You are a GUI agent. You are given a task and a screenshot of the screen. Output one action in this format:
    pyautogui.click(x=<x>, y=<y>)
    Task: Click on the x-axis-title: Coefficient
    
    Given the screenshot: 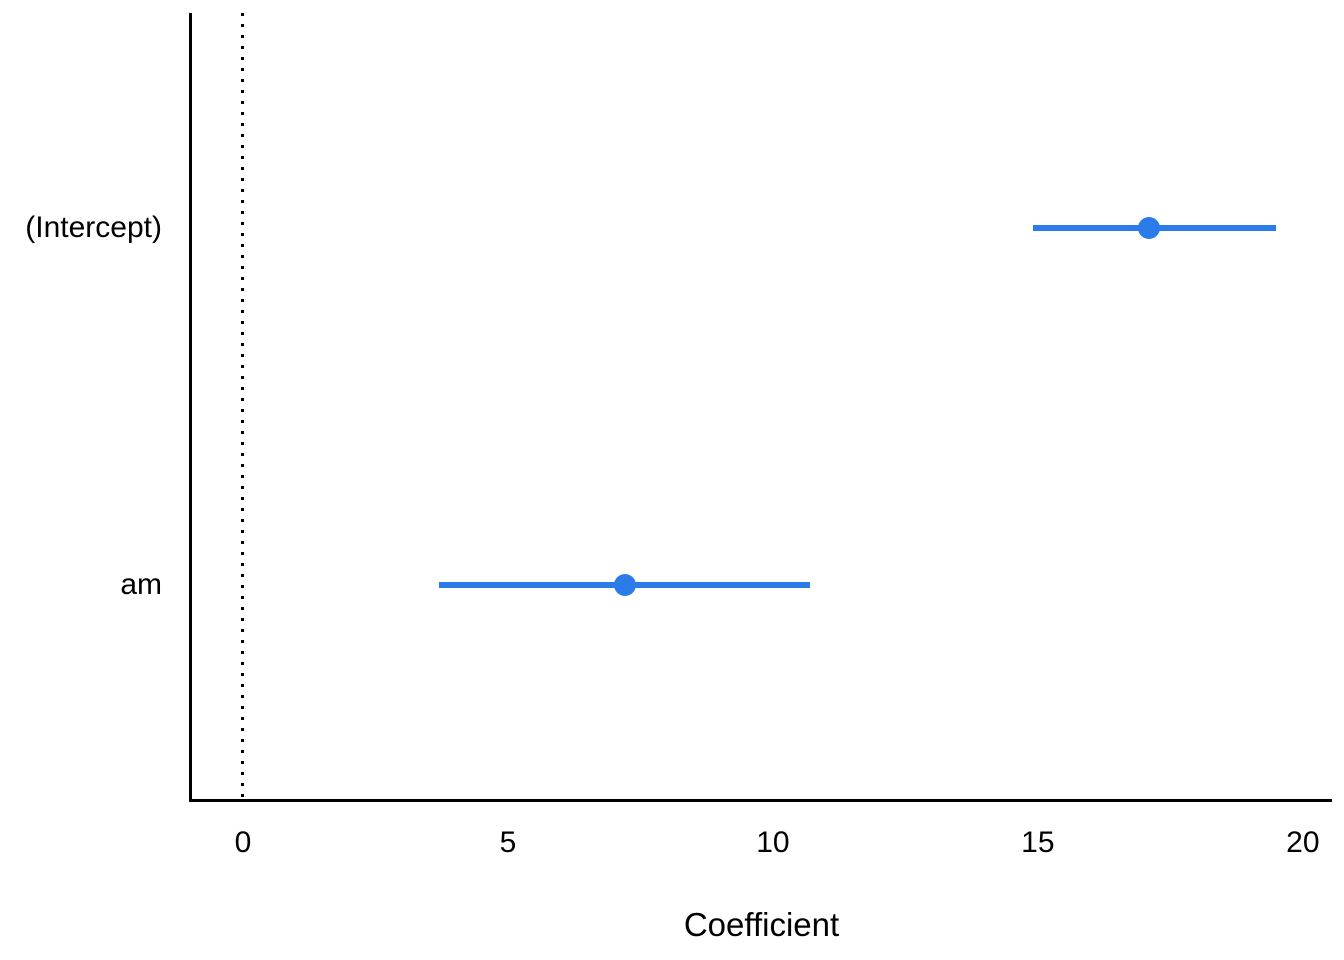 What is the action you would take?
    pyautogui.click(x=761, y=924)
    